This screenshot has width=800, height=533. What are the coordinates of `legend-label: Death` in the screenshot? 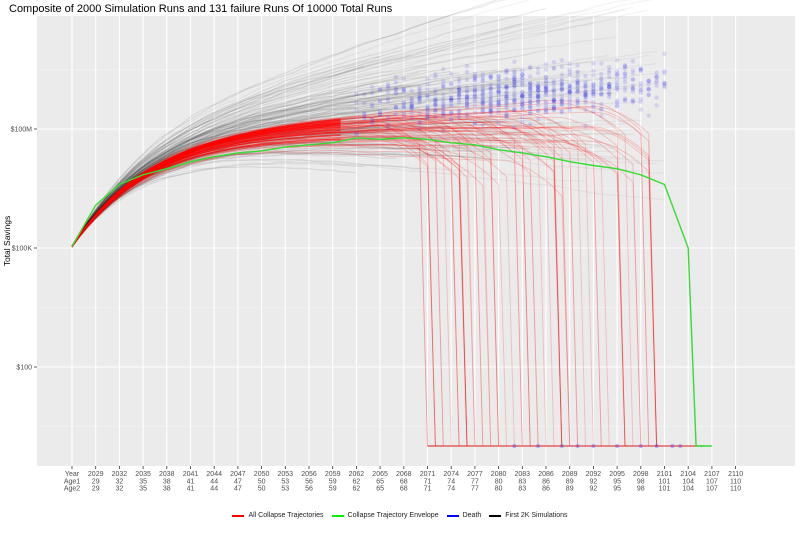 It's located at (472, 515).